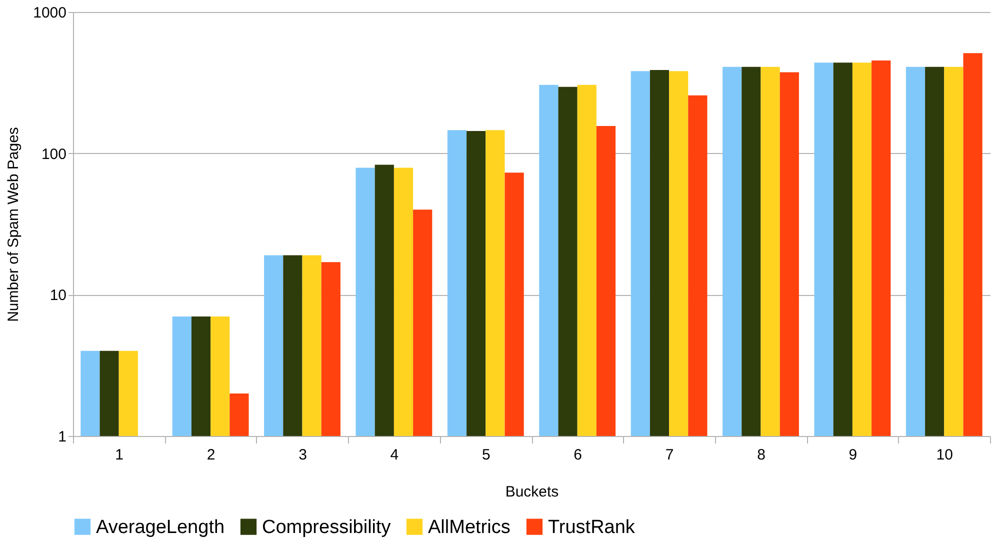 The height and width of the screenshot is (542, 996). What do you see at coordinates (486, 455) in the screenshot?
I see `x-tick-label: 5` at bounding box center [486, 455].